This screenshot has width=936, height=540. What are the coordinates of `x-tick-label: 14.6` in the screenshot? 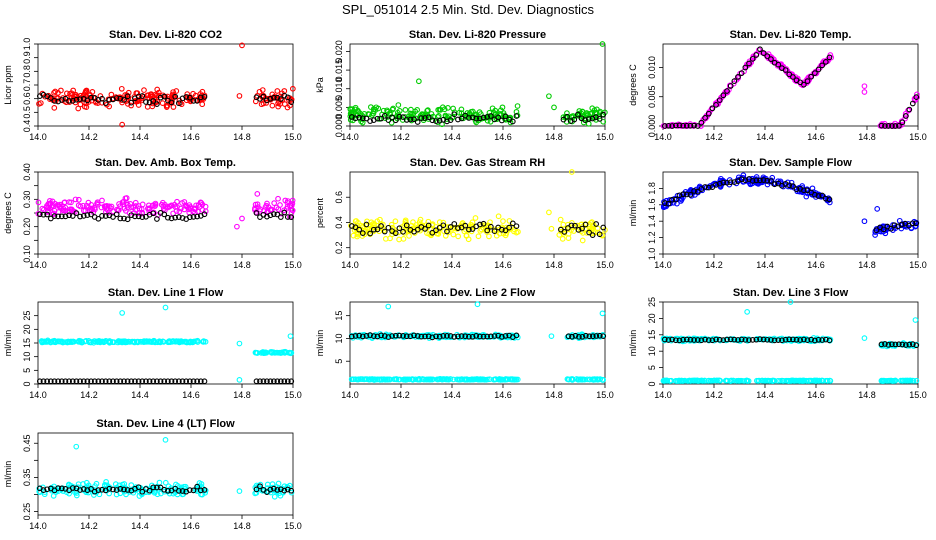 It's located at (503, 395).